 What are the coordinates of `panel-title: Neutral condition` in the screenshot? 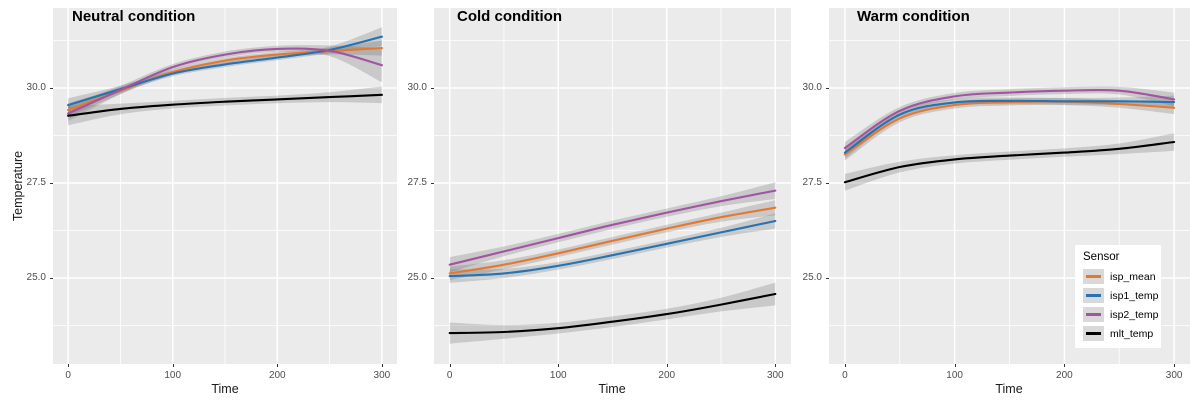 It's located at (134, 16).